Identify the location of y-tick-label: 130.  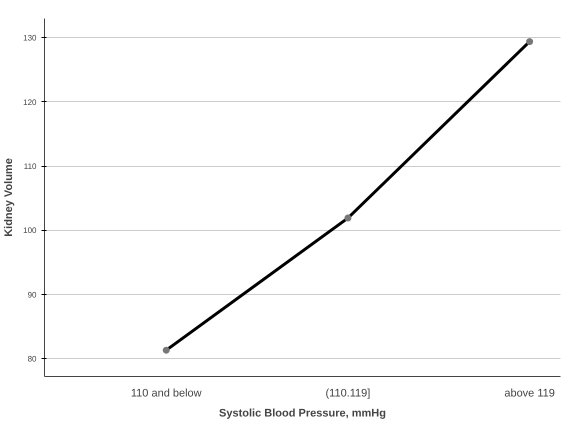
(30, 38).